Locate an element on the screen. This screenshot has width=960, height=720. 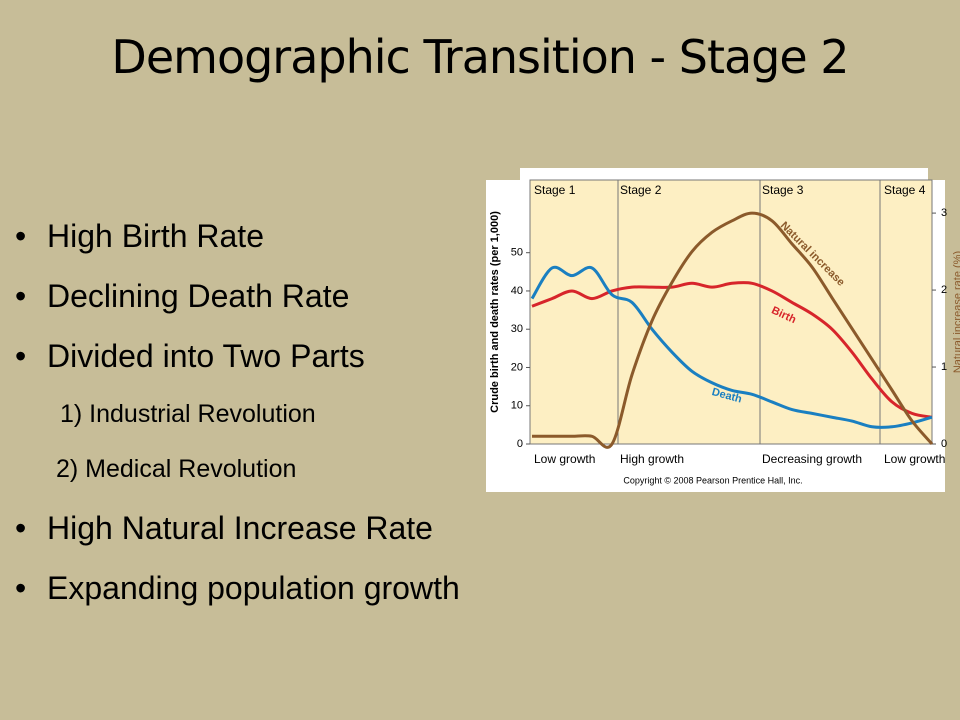
growth-label: High growth is located at coordinates (652, 459).